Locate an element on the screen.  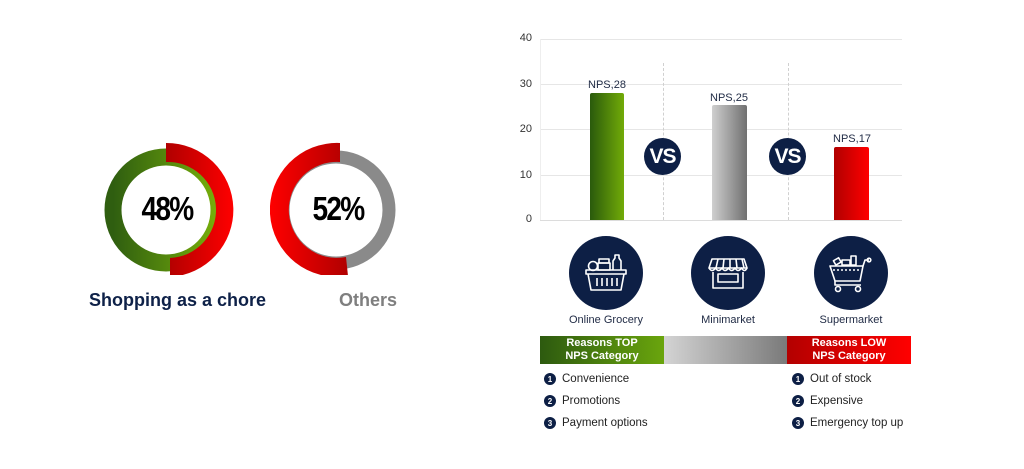
bar-label-online-grocery: NPS,28 is located at coordinates (607, 85).